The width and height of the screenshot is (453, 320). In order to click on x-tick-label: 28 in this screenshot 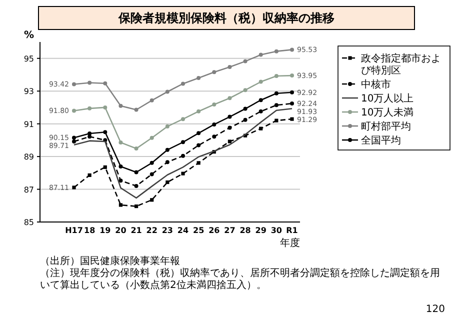, I will do `click(246, 230)`.